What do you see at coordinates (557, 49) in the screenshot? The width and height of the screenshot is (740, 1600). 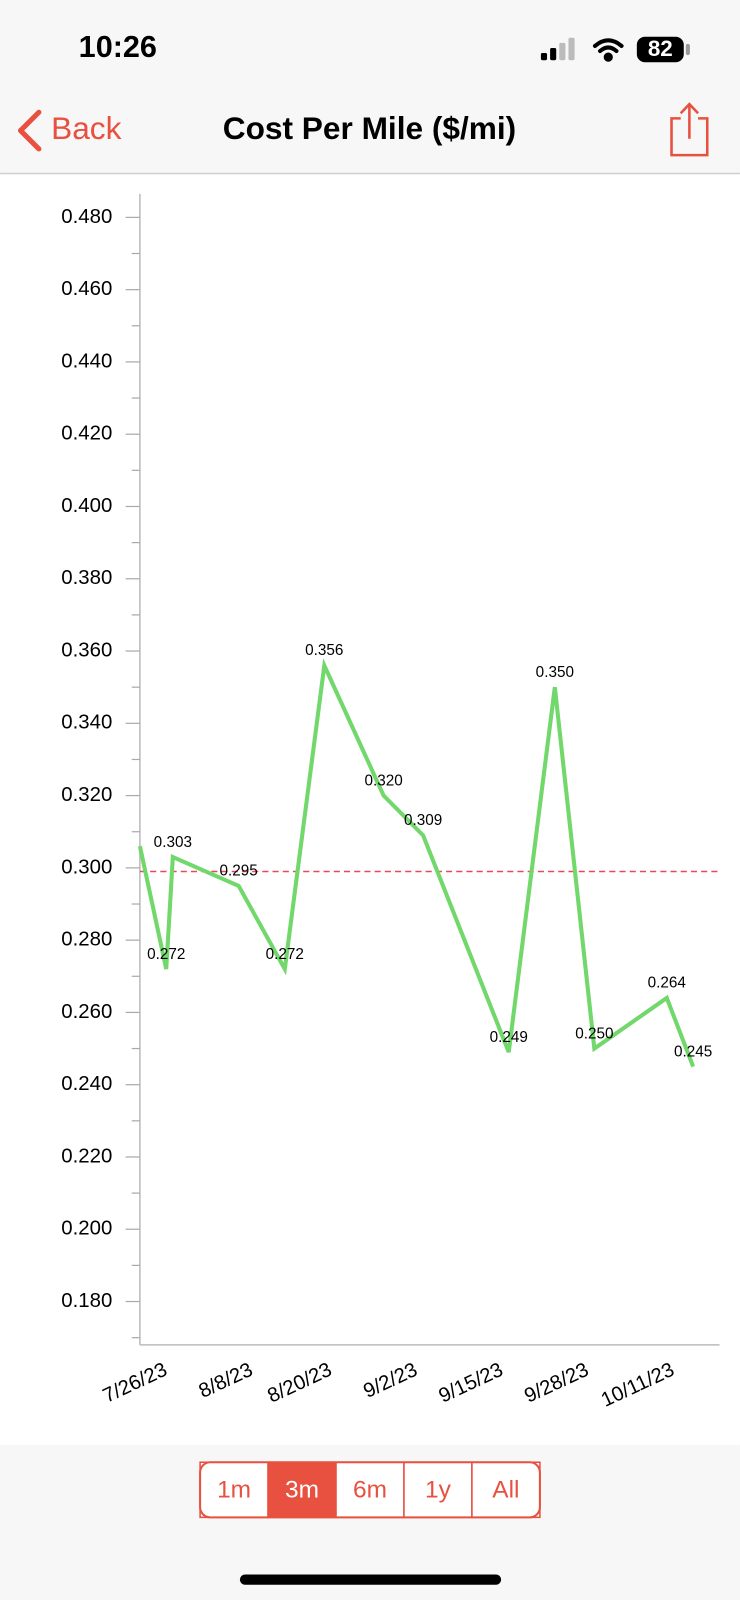 I see `signal-icon` at bounding box center [557, 49].